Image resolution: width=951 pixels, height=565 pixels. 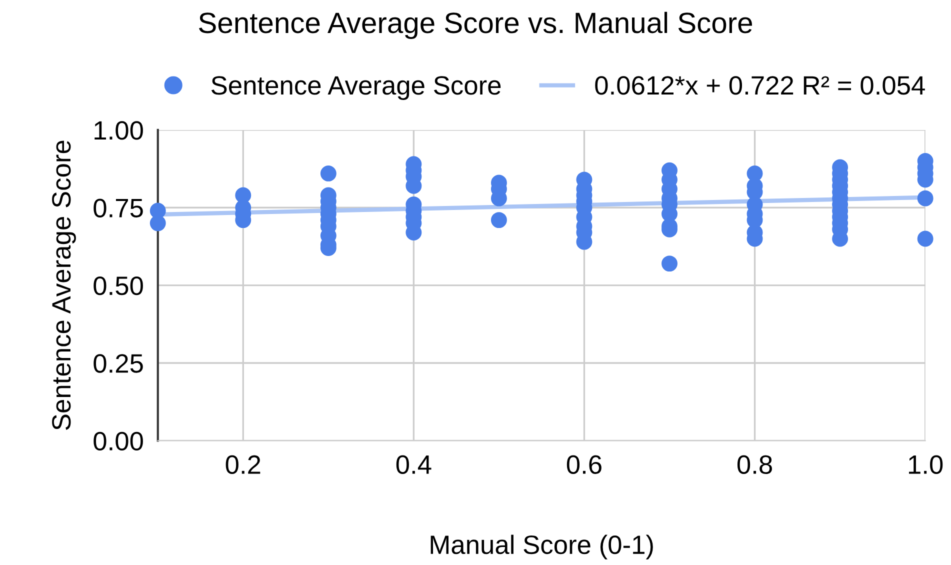 What do you see at coordinates (118, 130) in the screenshot?
I see `y-tick-label: 1.00` at bounding box center [118, 130].